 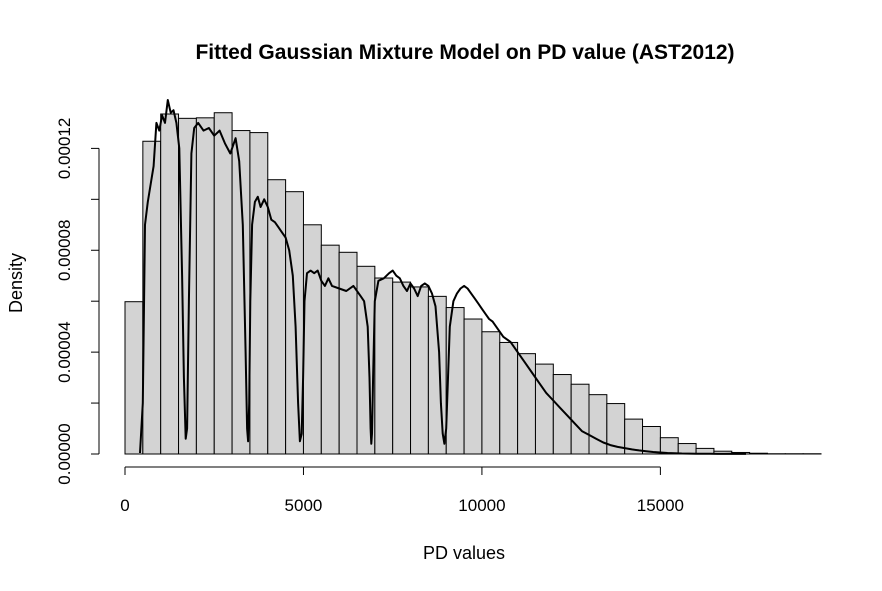 I want to click on y-axis-label: Density, so click(x=16, y=283).